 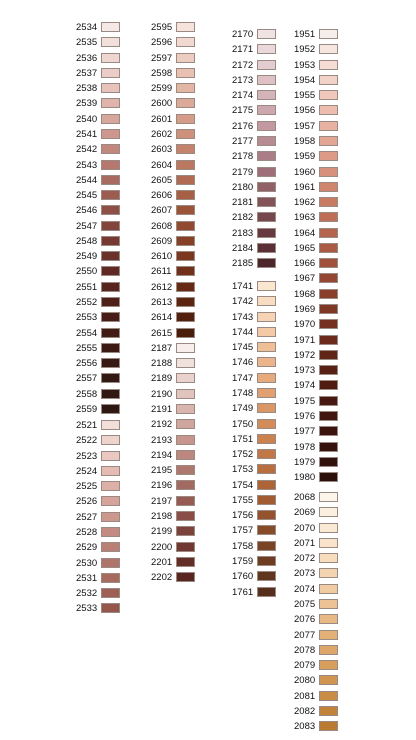 I want to click on color-code: 1750, so click(x=243, y=424).